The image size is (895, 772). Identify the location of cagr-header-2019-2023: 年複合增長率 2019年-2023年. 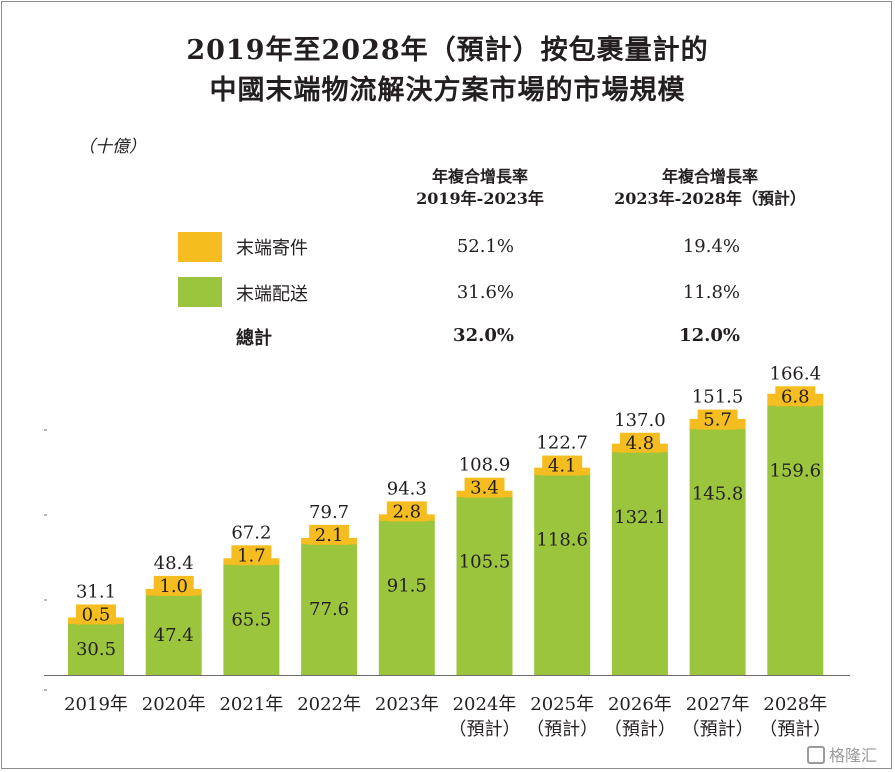
(480, 188).